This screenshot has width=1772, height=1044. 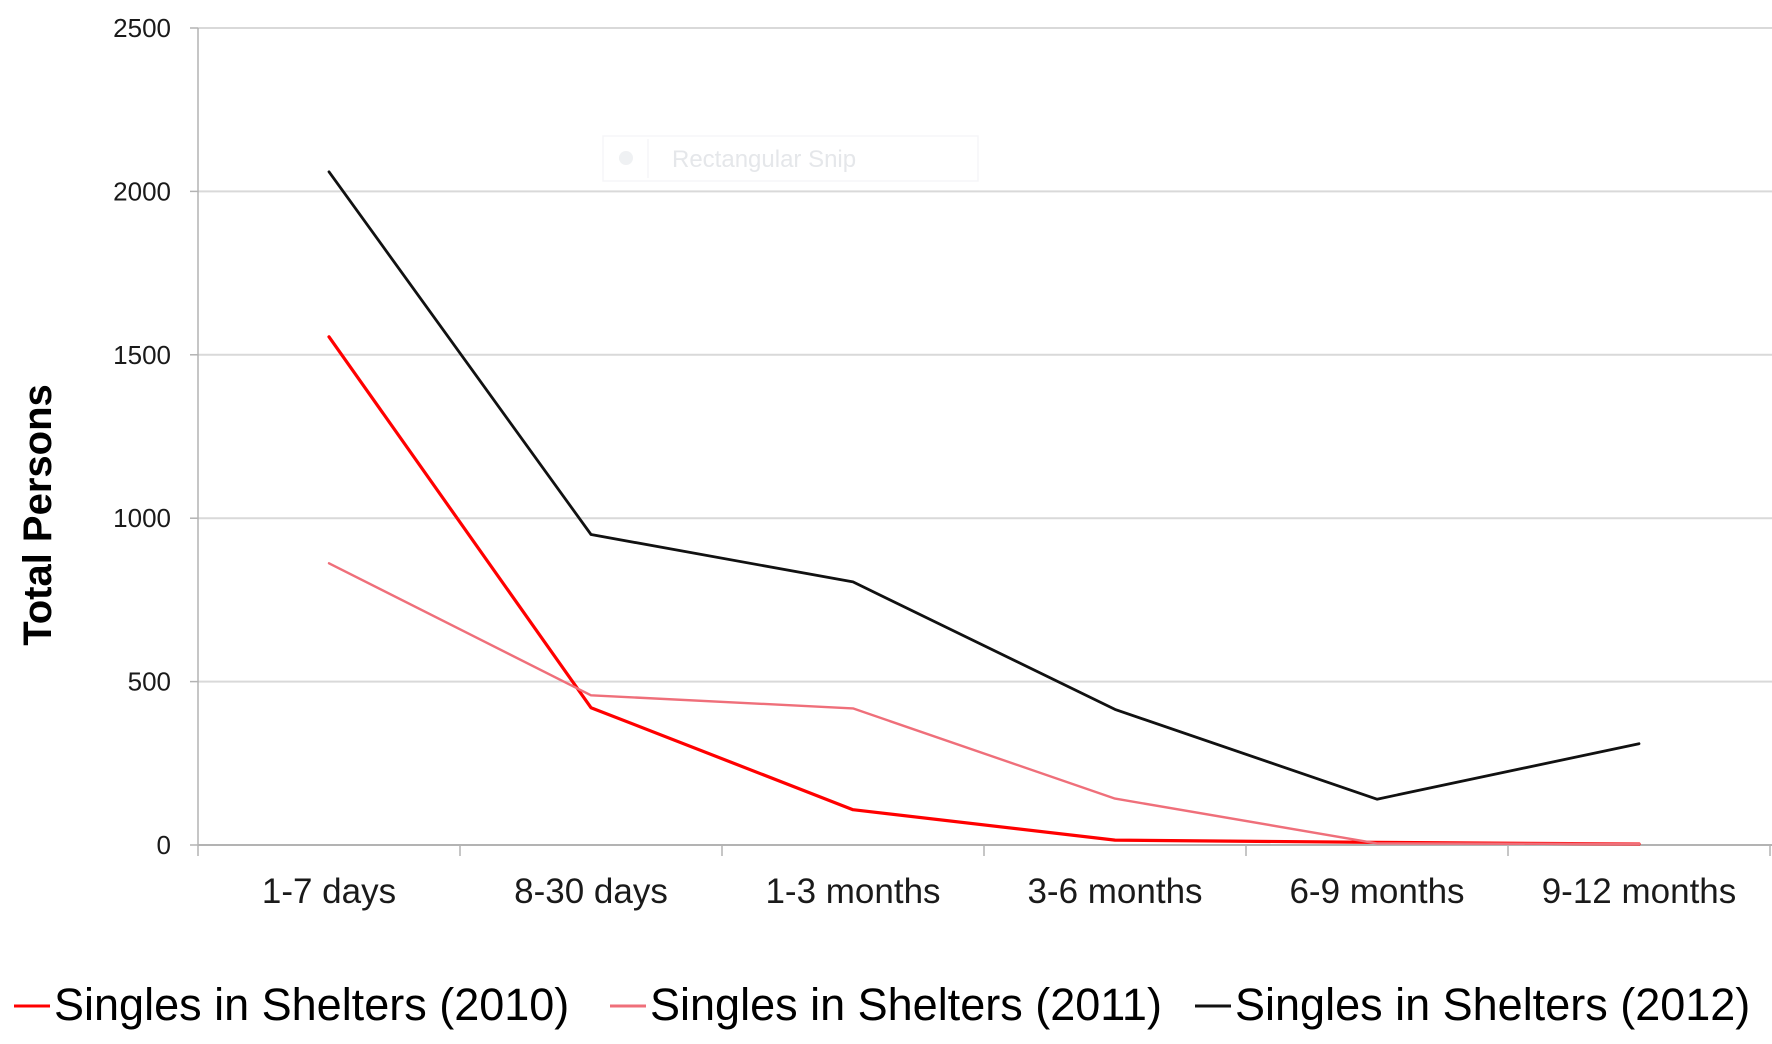 What do you see at coordinates (142, 436) in the screenshot?
I see `y-tick-labels: 0 500 1000 1500 2000 2500` at bounding box center [142, 436].